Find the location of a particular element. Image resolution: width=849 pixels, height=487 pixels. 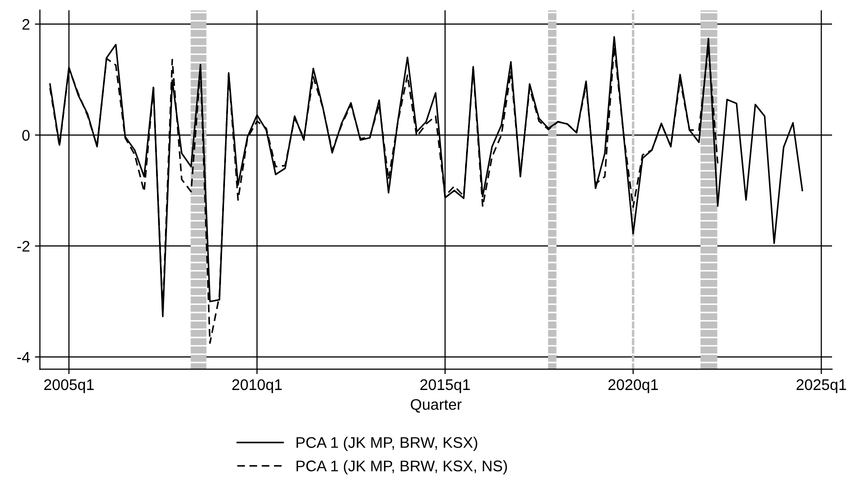

x-axis-title: Quarter is located at coordinates (436, 406).